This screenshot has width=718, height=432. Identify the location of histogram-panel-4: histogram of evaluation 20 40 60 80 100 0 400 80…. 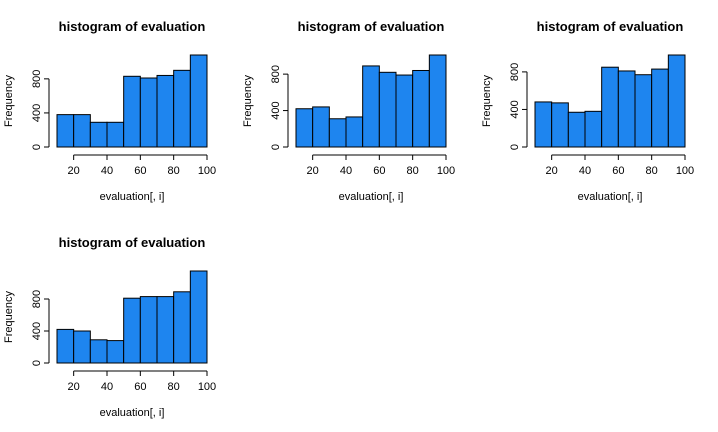
(109, 327).